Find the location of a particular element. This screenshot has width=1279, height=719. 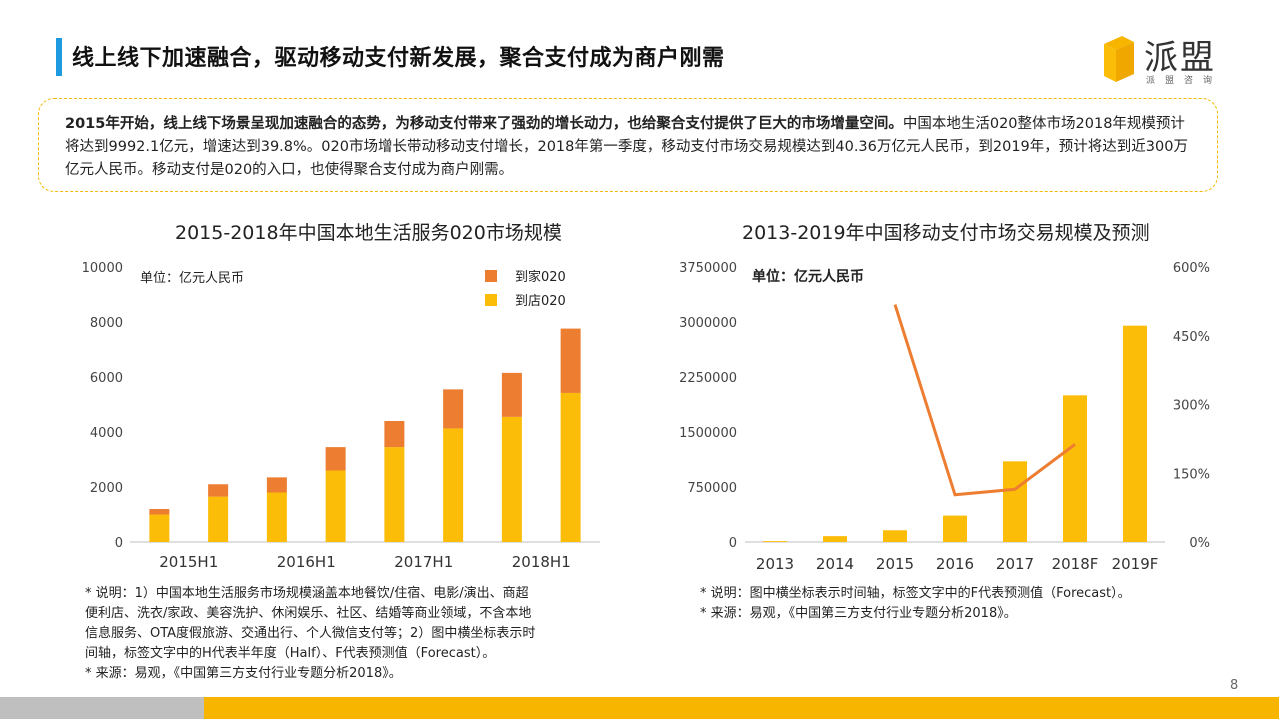

footer-bar is located at coordinates (639, 708).